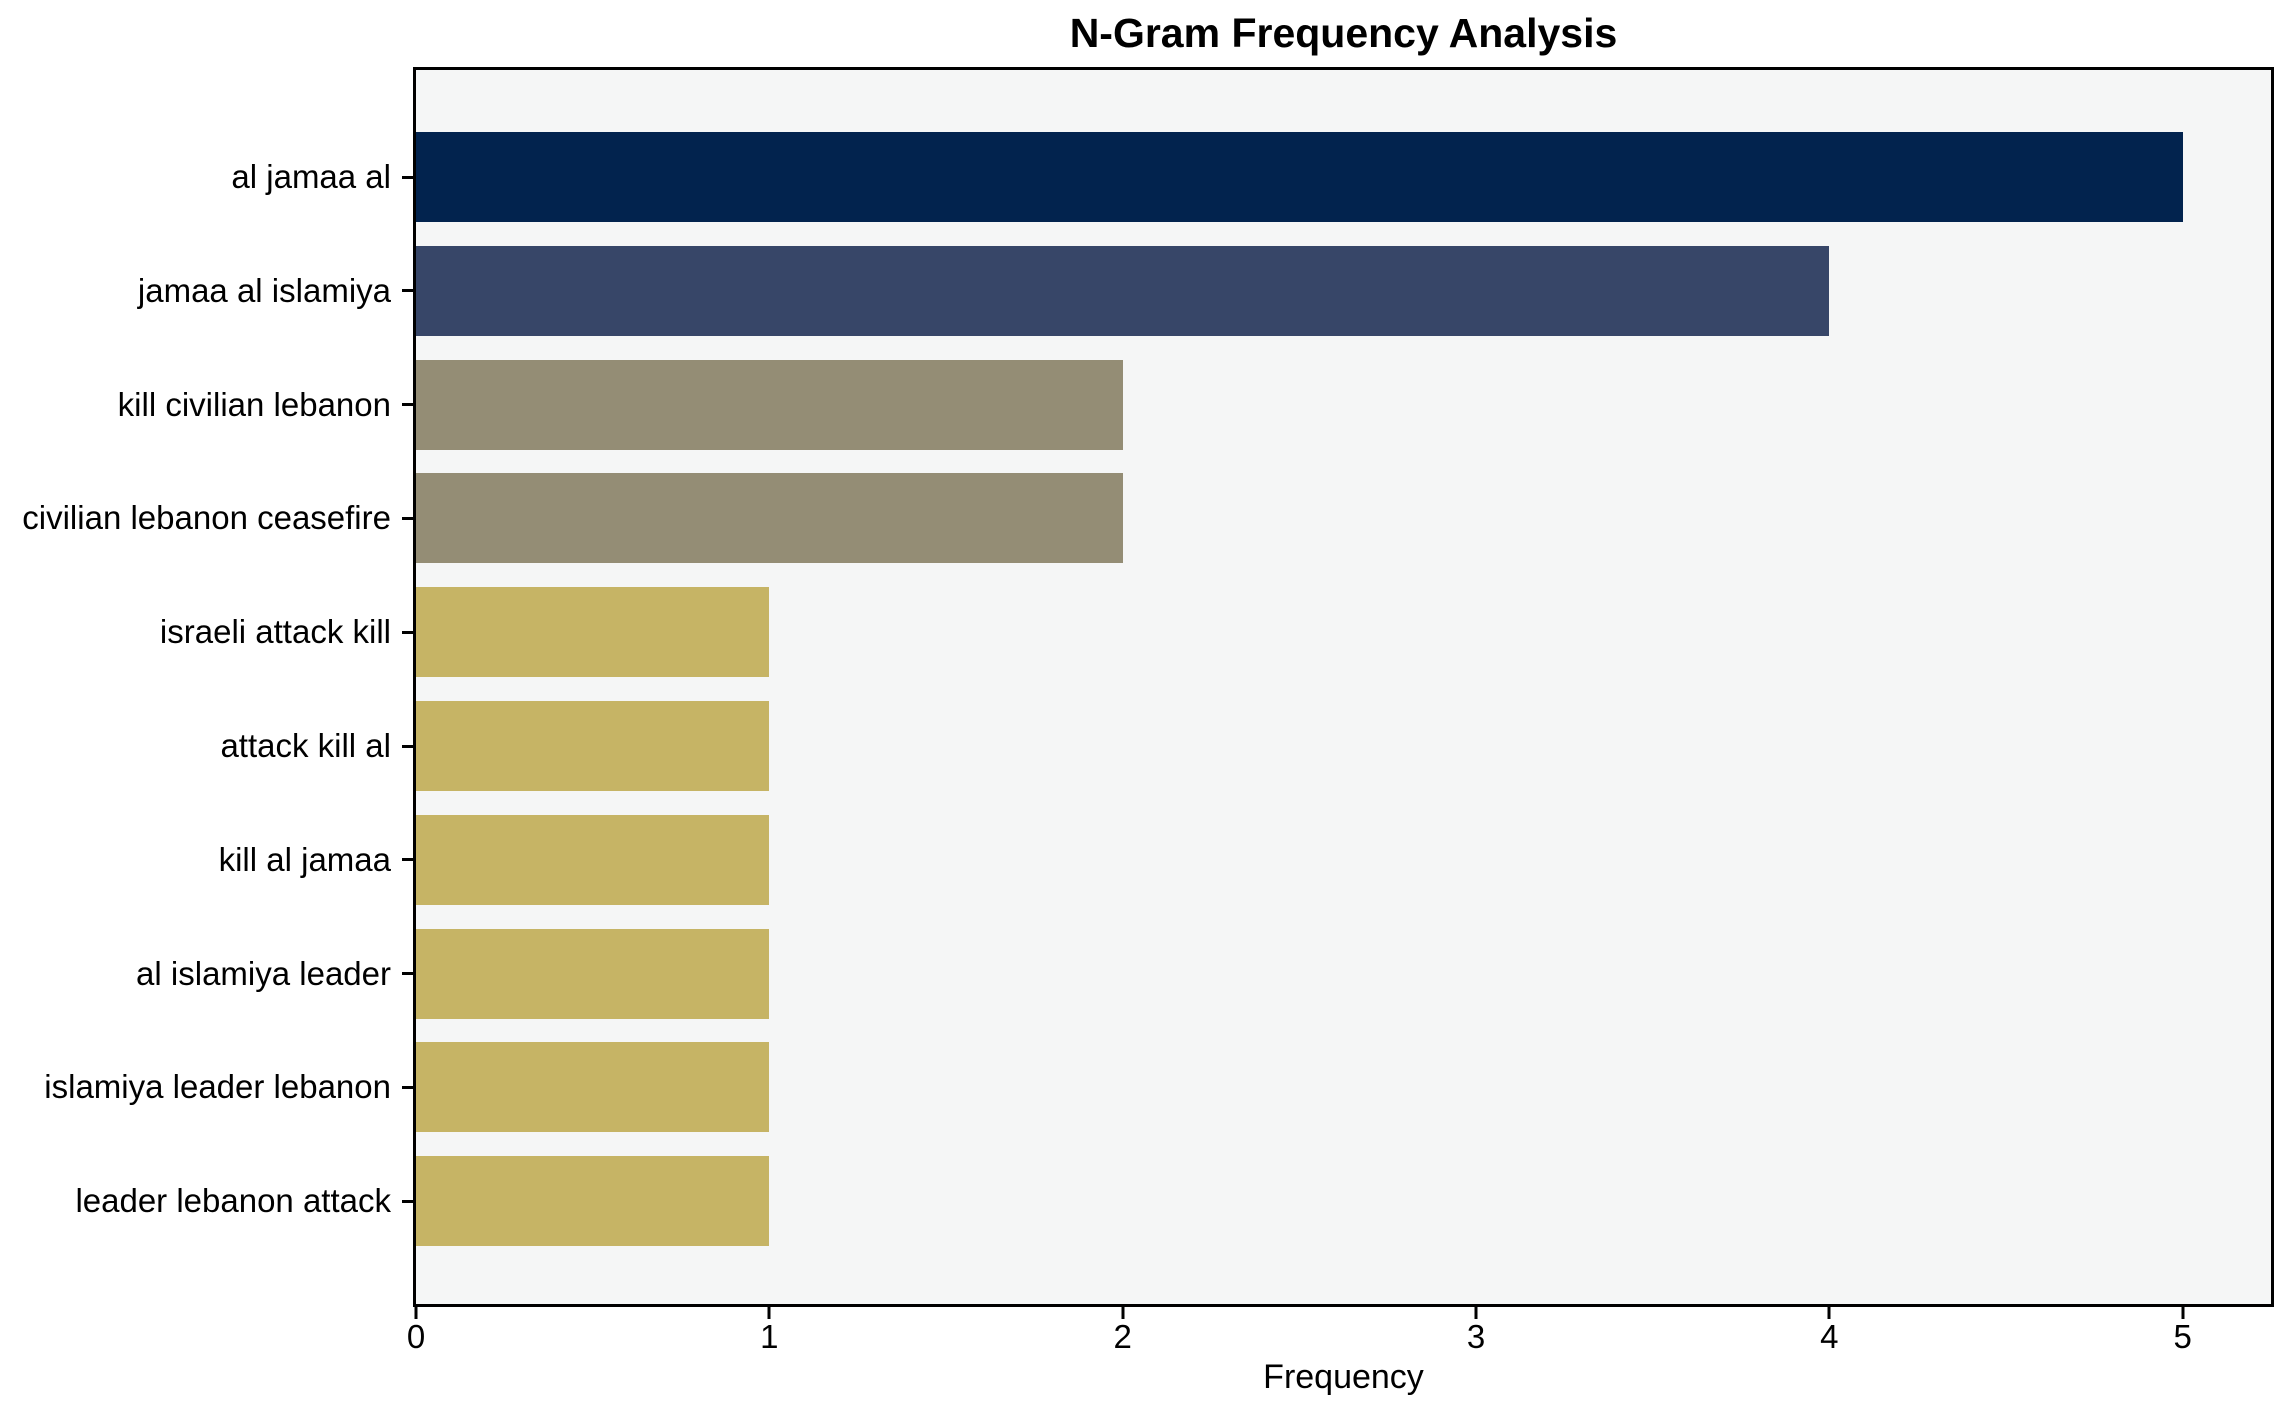 Image resolution: width=2292 pixels, height=1414 pixels. What do you see at coordinates (275, 632) in the screenshot?
I see `y-tick-label: israeli attack kill` at bounding box center [275, 632].